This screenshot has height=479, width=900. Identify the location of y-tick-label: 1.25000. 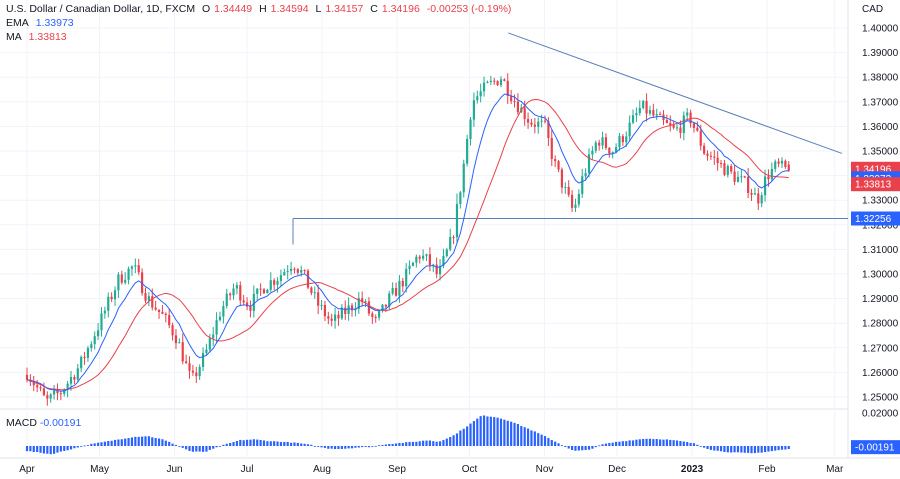
(880, 398).